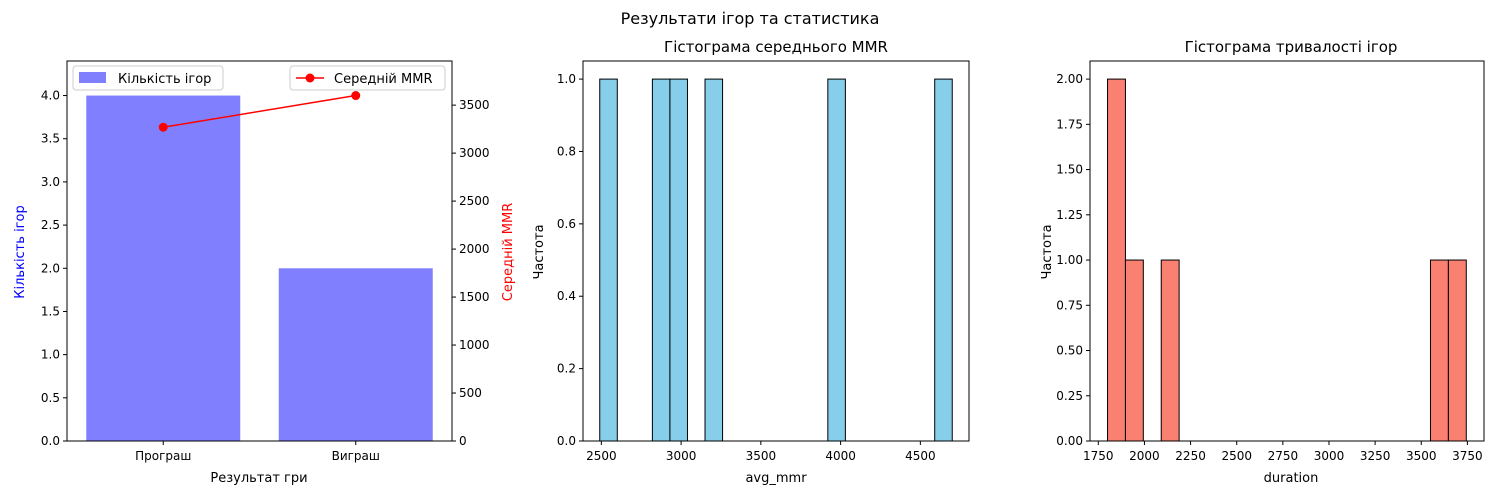 The image size is (1500, 504). I want to click on y-tick-label: 2.0, so click(50, 268).